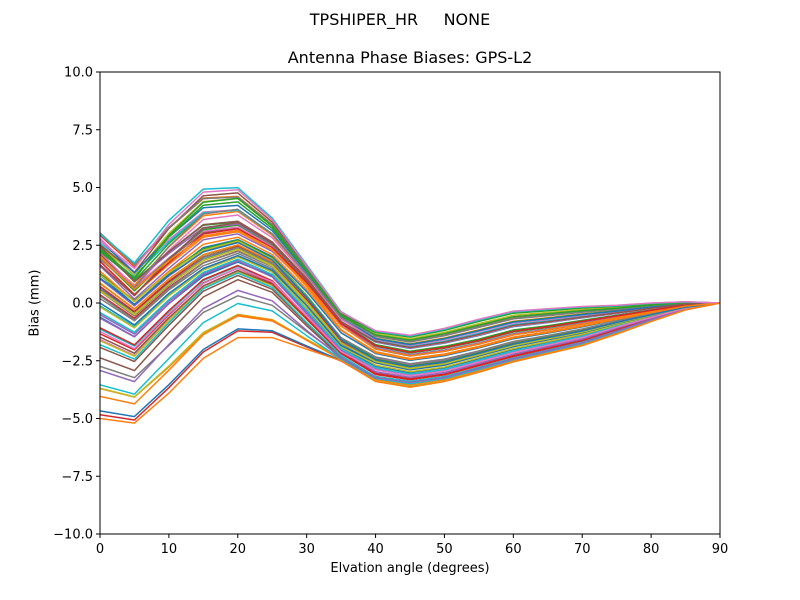 The height and width of the screenshot is (600, 800). I want to click on x-tick-label: 60, so click(513, 549).